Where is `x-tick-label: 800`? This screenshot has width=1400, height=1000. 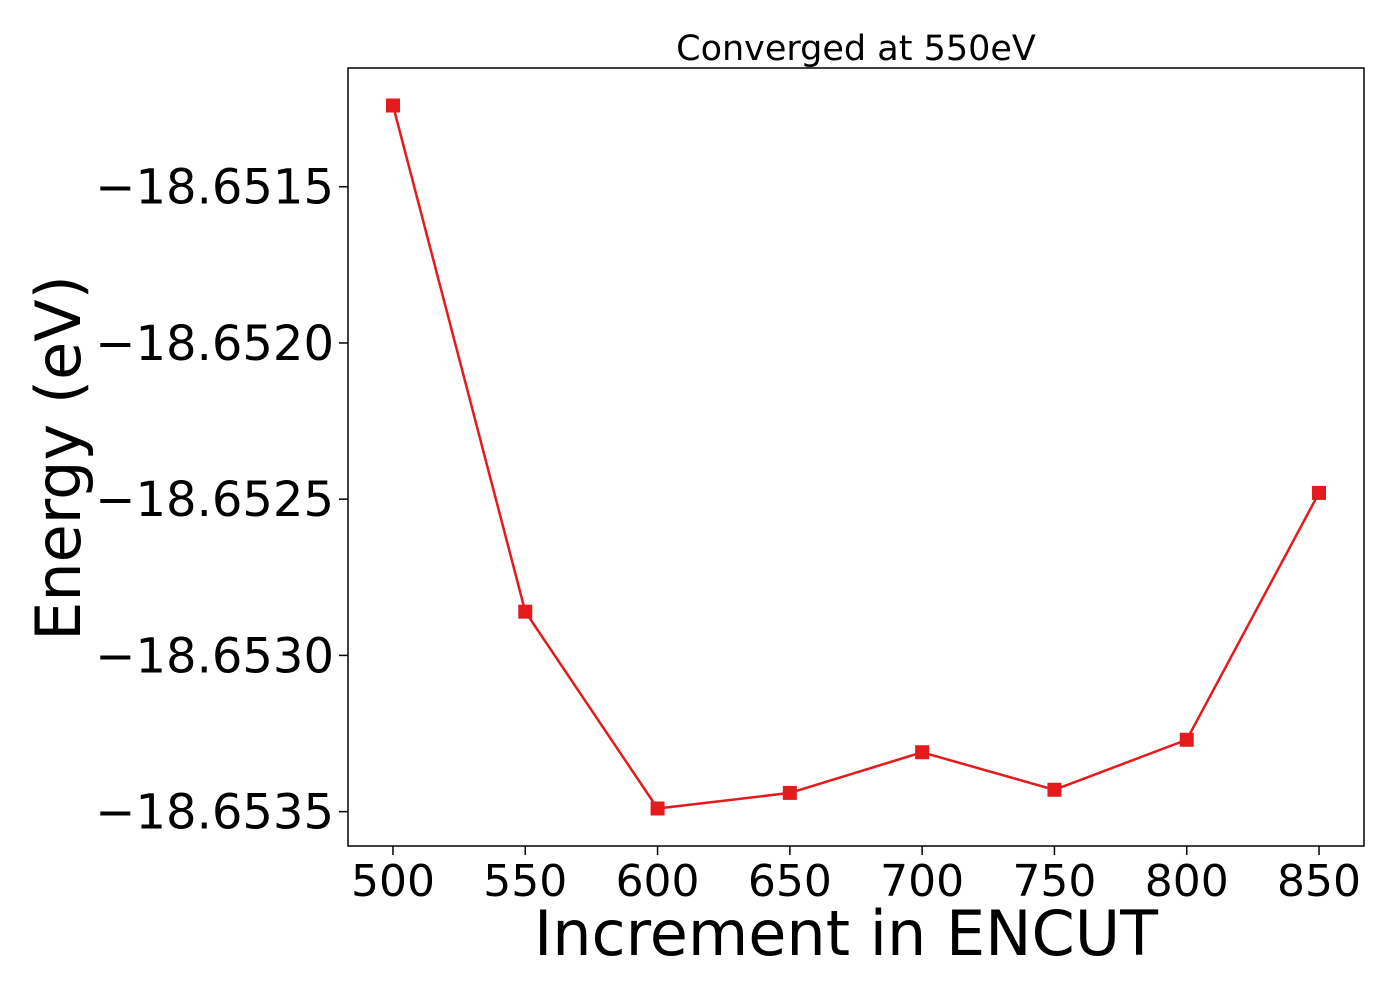 x-tick-label: 800 is located at coordinates (1187, 881).